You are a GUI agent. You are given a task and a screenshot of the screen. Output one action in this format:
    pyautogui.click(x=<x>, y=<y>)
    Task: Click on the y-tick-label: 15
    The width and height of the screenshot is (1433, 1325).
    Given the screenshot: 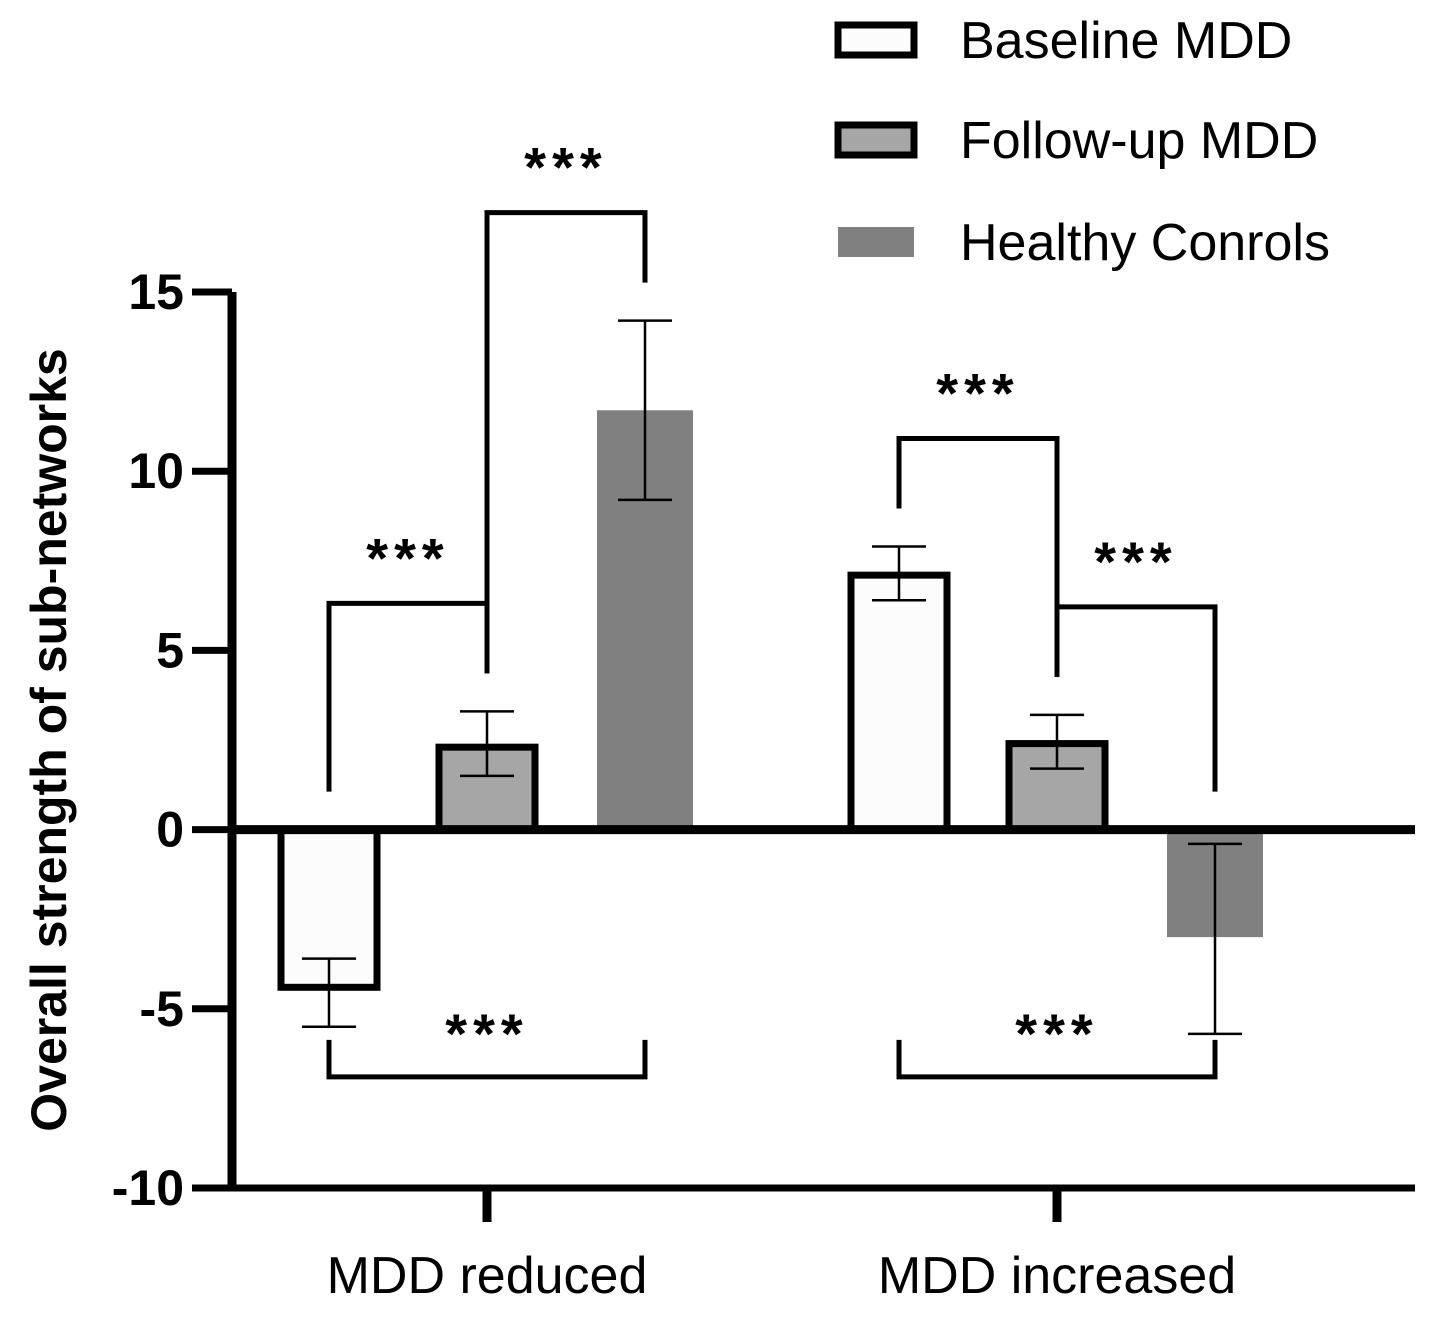 What is the action you would take?
    pyautogui.click(x=156, y=292)
    